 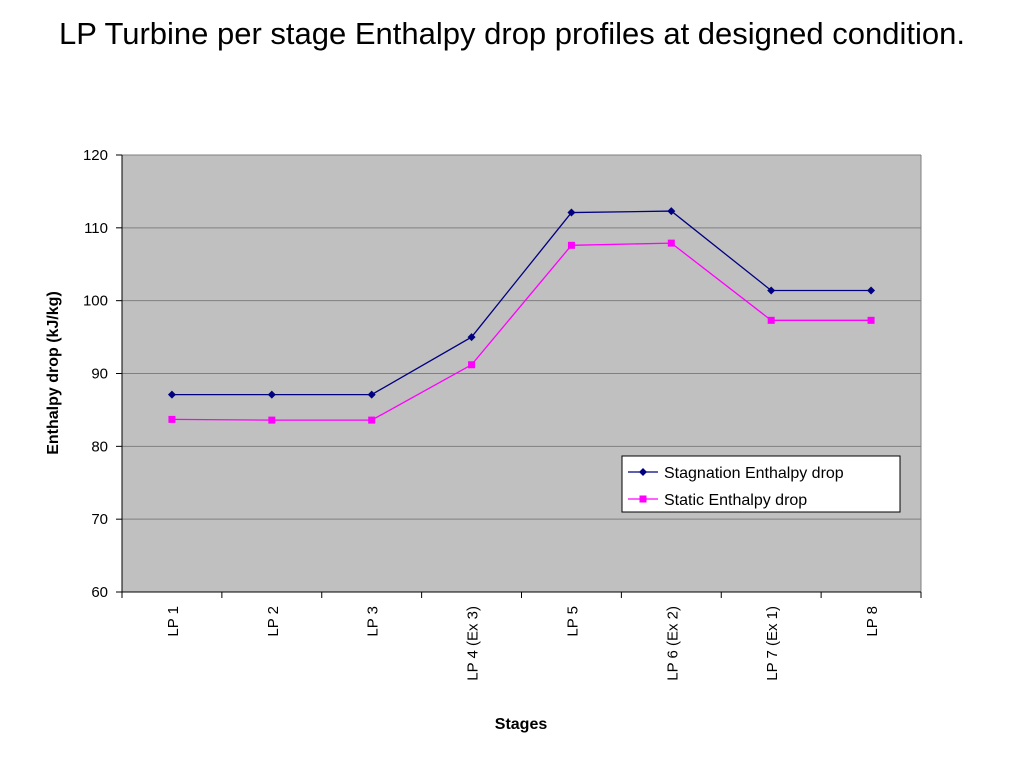 What do you see at coordinates (572, 621) in the screenshot?
I see `x-tick-label: LP 5` at bounding box center [572, 621].